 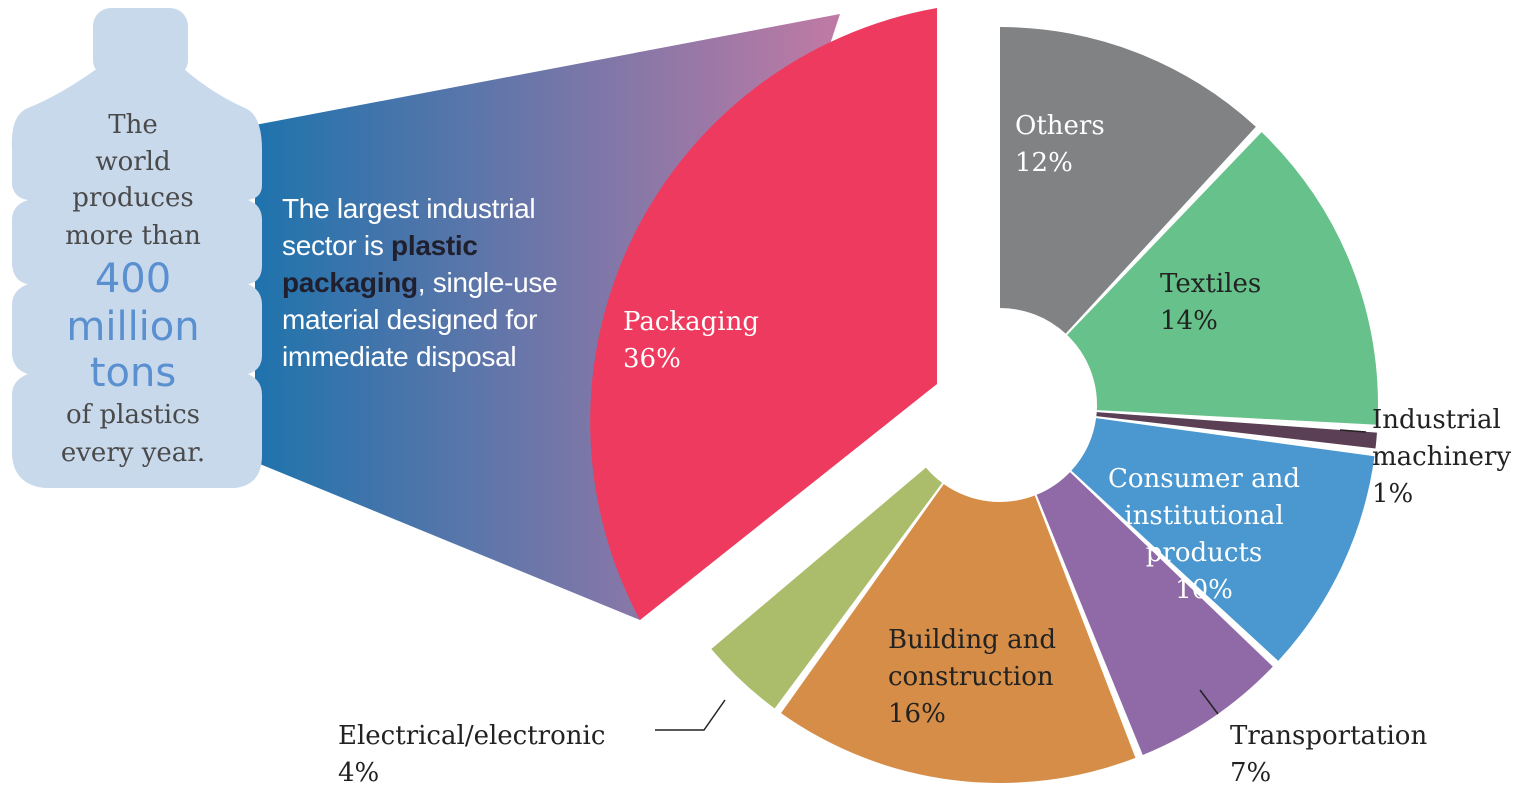 I want to click on label-building-and-construction-value: 16%, so click(x=917, y=714).